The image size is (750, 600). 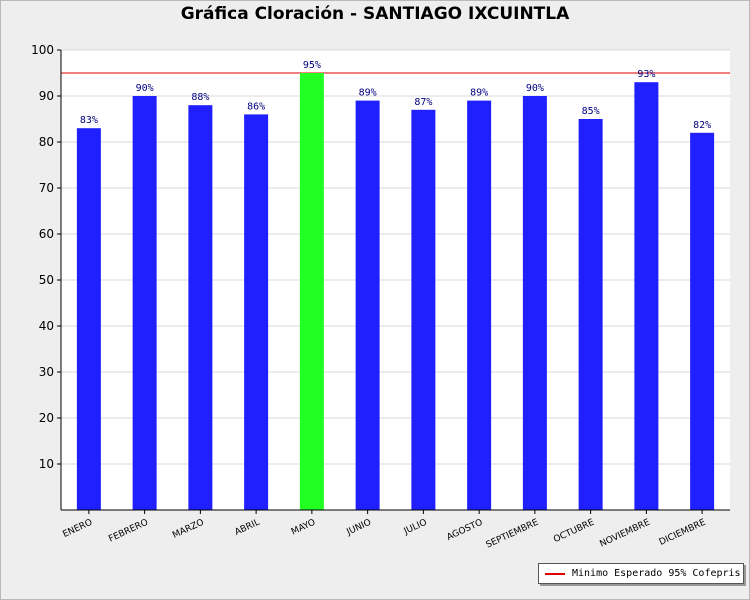 I want to click on bar-noviembre, so click(x=646, y=296).